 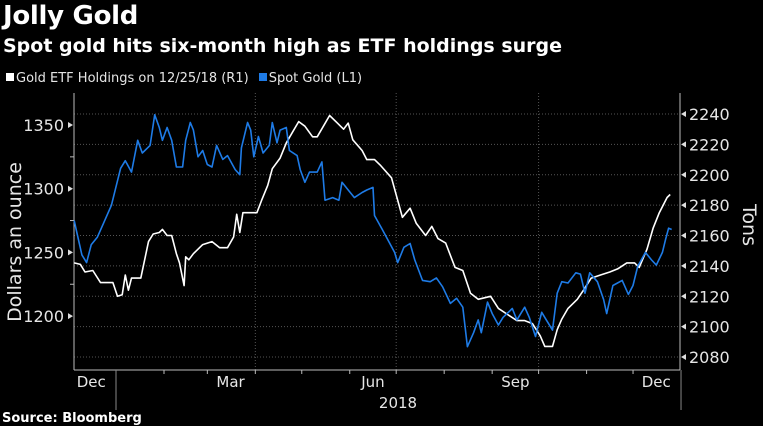 I want to click on y-right-tick-label: 2160, so click(x=709, y=236).